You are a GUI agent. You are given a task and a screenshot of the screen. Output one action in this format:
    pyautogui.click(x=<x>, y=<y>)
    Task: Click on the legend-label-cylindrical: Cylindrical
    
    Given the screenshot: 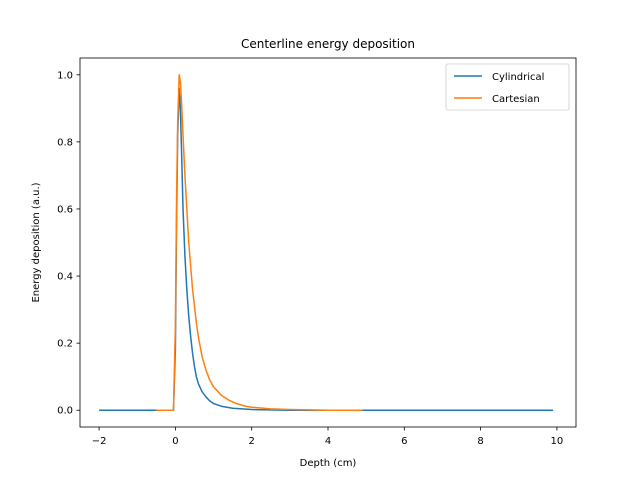 What is the action you would take?
    pyautogui.click(x=518, y=77)
    